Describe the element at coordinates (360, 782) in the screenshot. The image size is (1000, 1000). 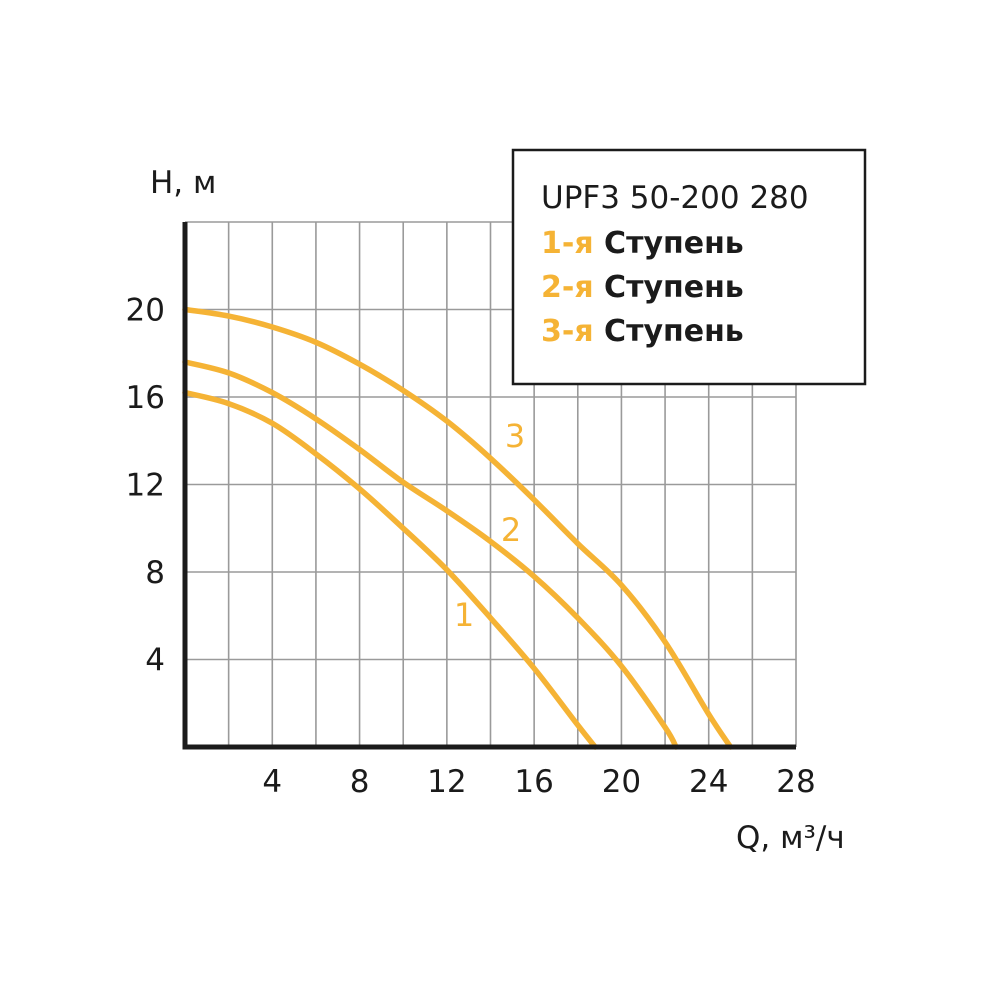
I see `x-tick-label: 8` at that location.